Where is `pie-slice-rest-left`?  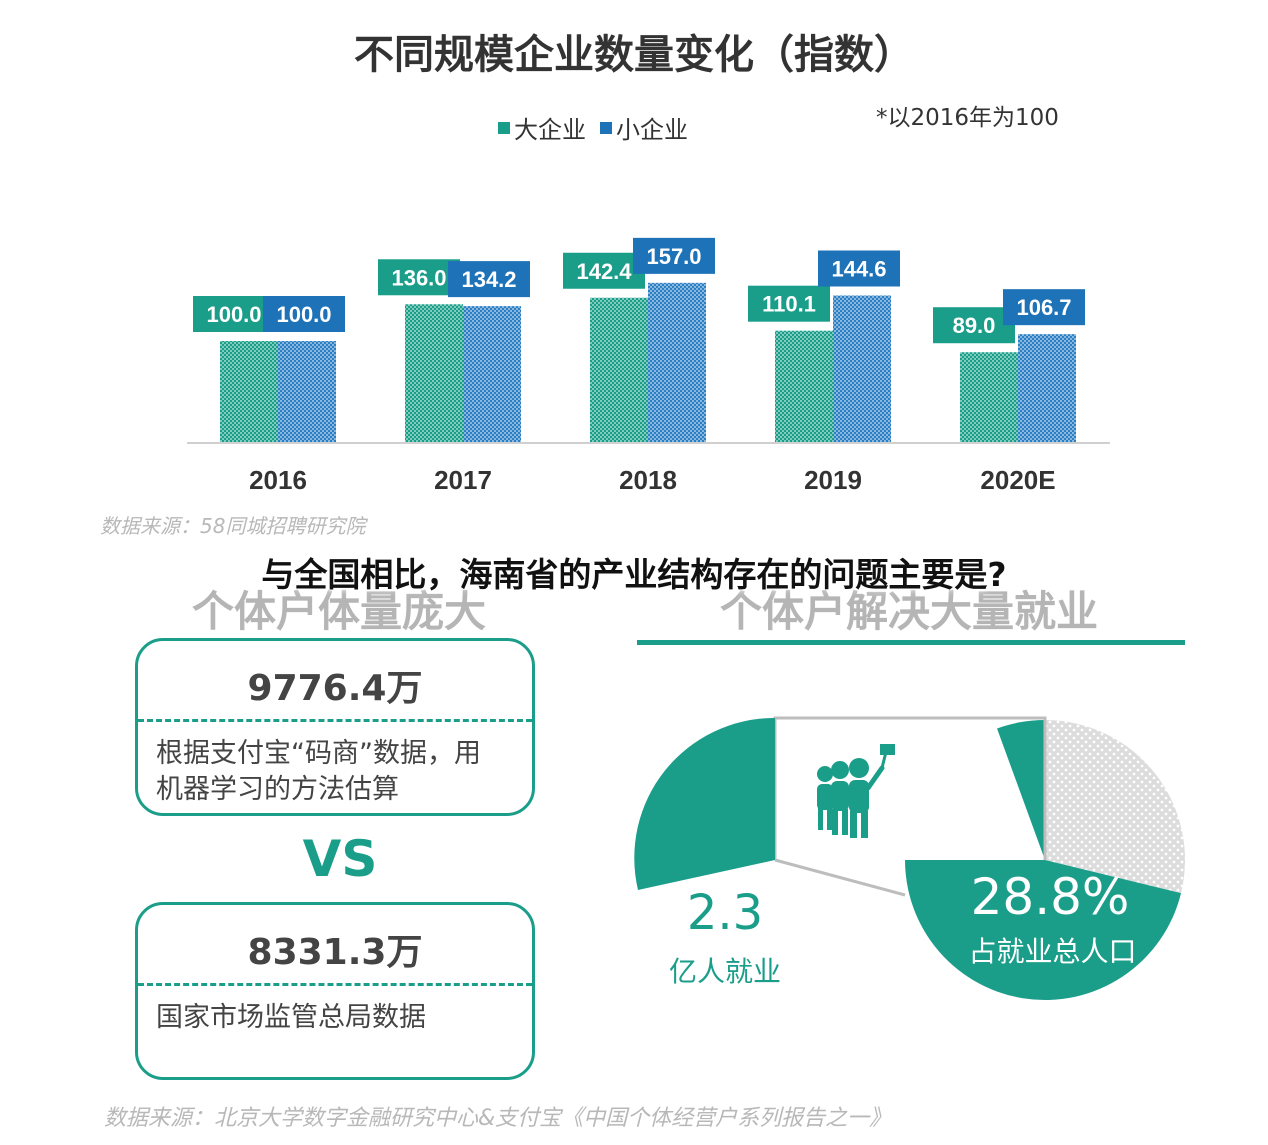
pie-slice-rest-left is located at coordinates (704, 803).